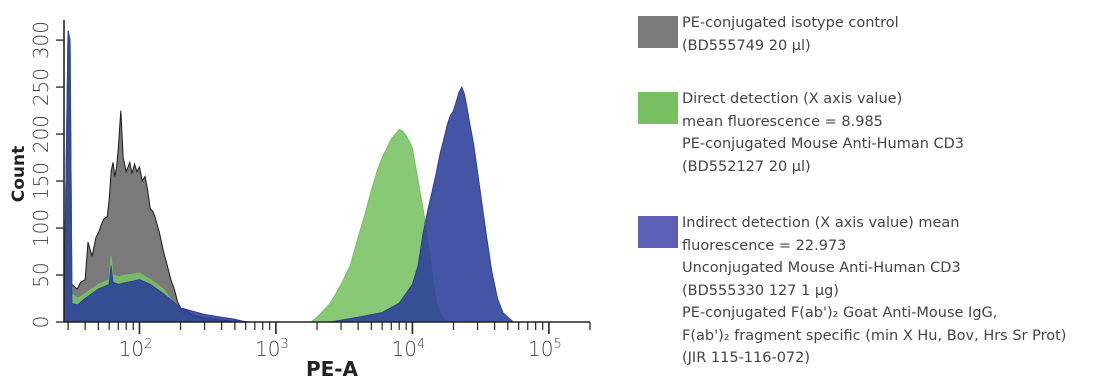 The image size is (1096, 381). I want to click on x-tick-label: 103, so click(272, 349).